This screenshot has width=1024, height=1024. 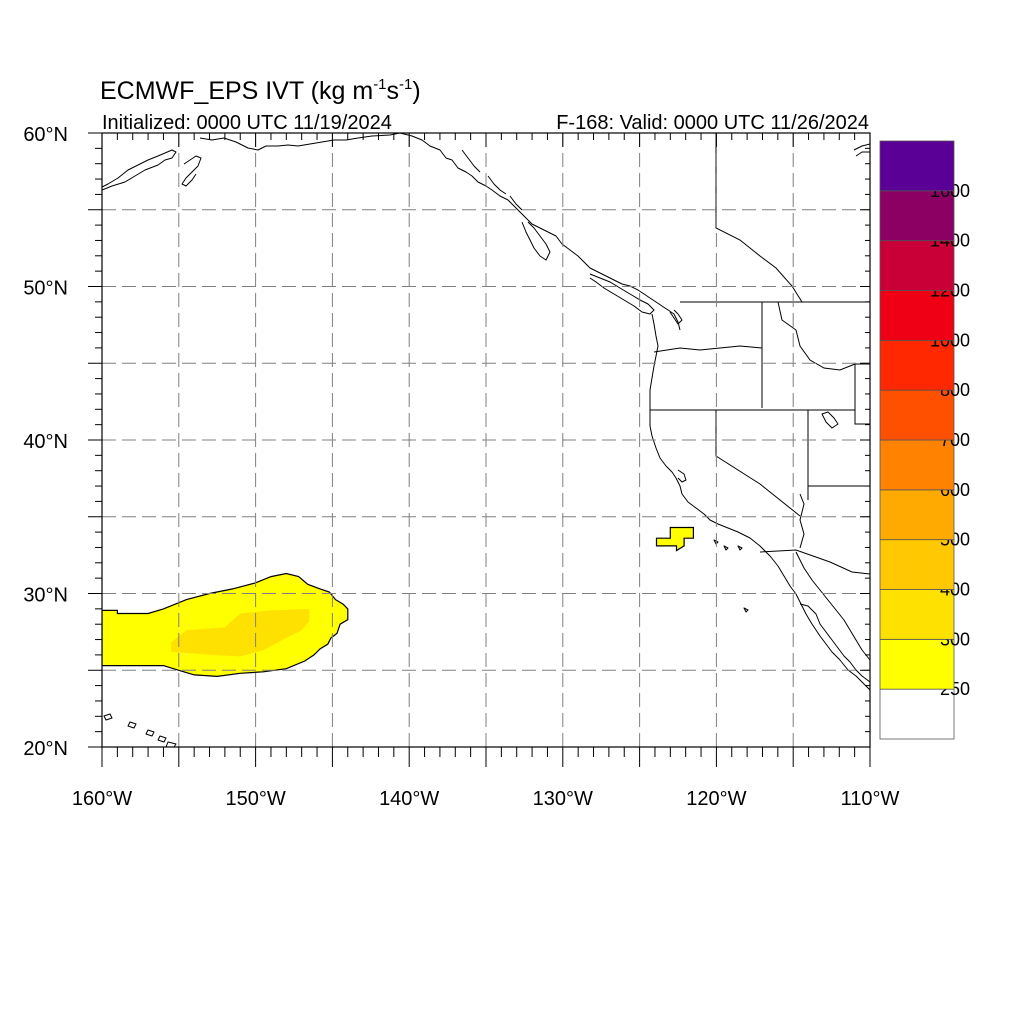 I want to click on idaho-montana-border, so click(x=816, y=336).